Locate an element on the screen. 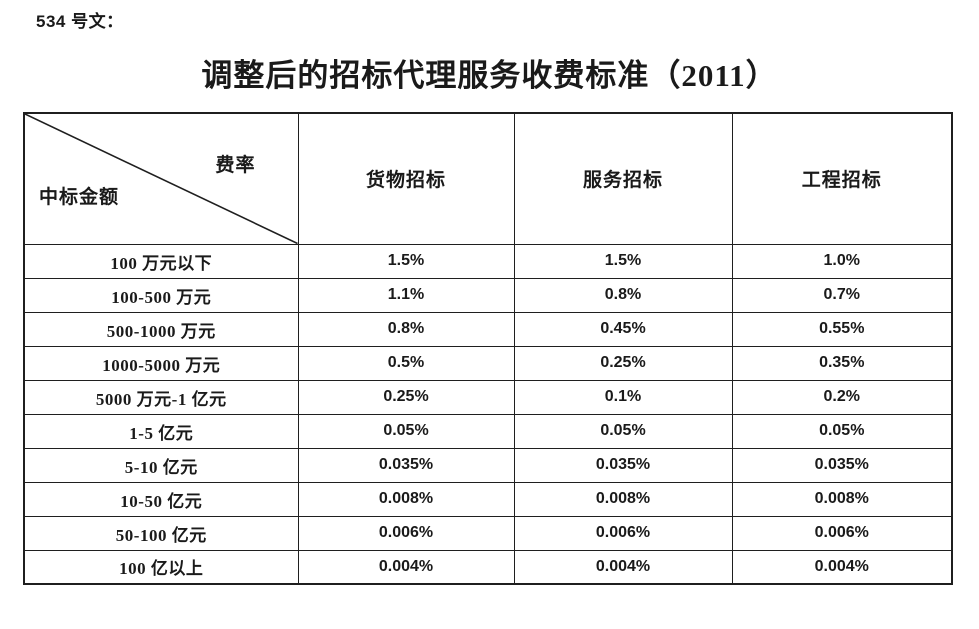  row-label: 1000-5000 万元 is located at coordinates (161, 363).